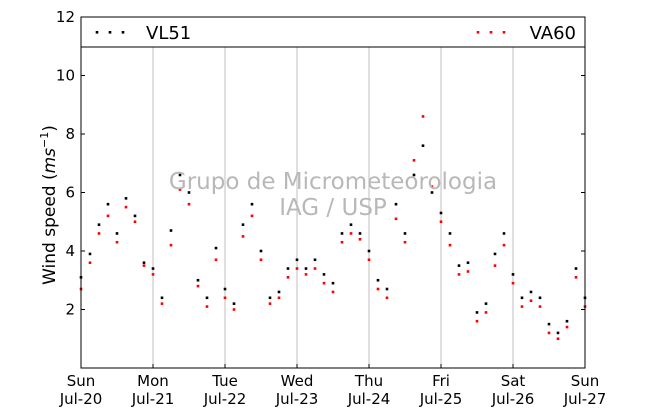 The image size is (650, 409). I want to click on x-tick-label-date: Jul-24, so click(369, 399).